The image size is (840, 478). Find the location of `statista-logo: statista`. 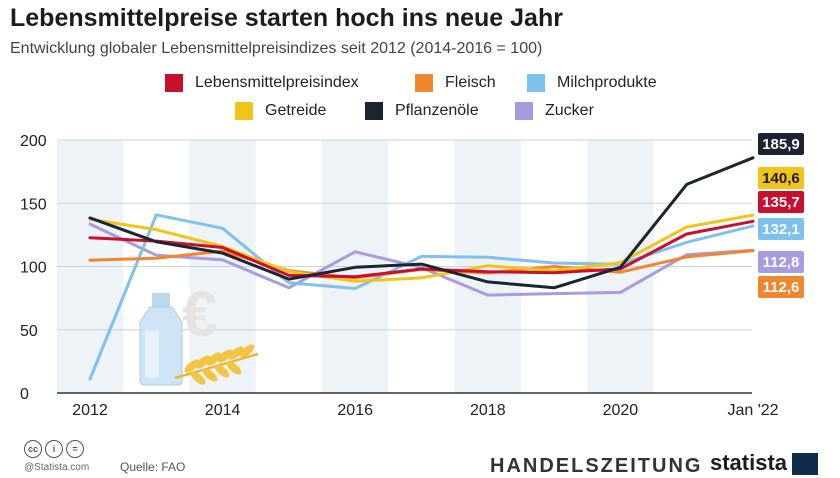

statista-logo: statista is located at coordinates (749, 462).